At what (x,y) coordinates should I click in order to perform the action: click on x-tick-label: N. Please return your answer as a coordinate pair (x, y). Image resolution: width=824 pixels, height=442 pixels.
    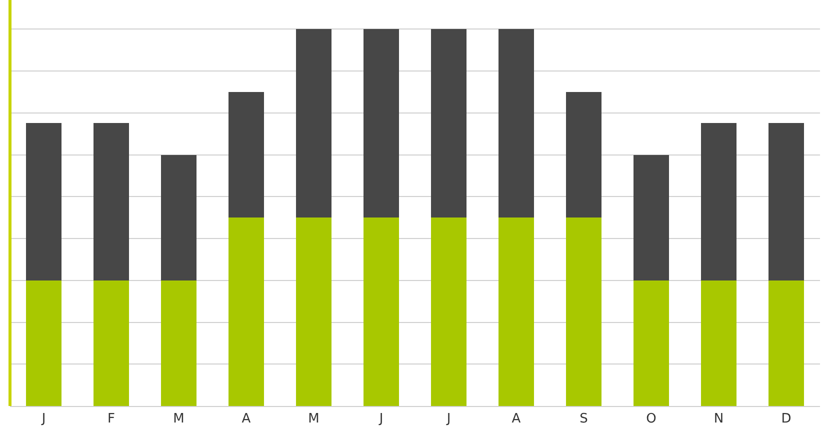
    Looking at the image, I should click on (719, 419).